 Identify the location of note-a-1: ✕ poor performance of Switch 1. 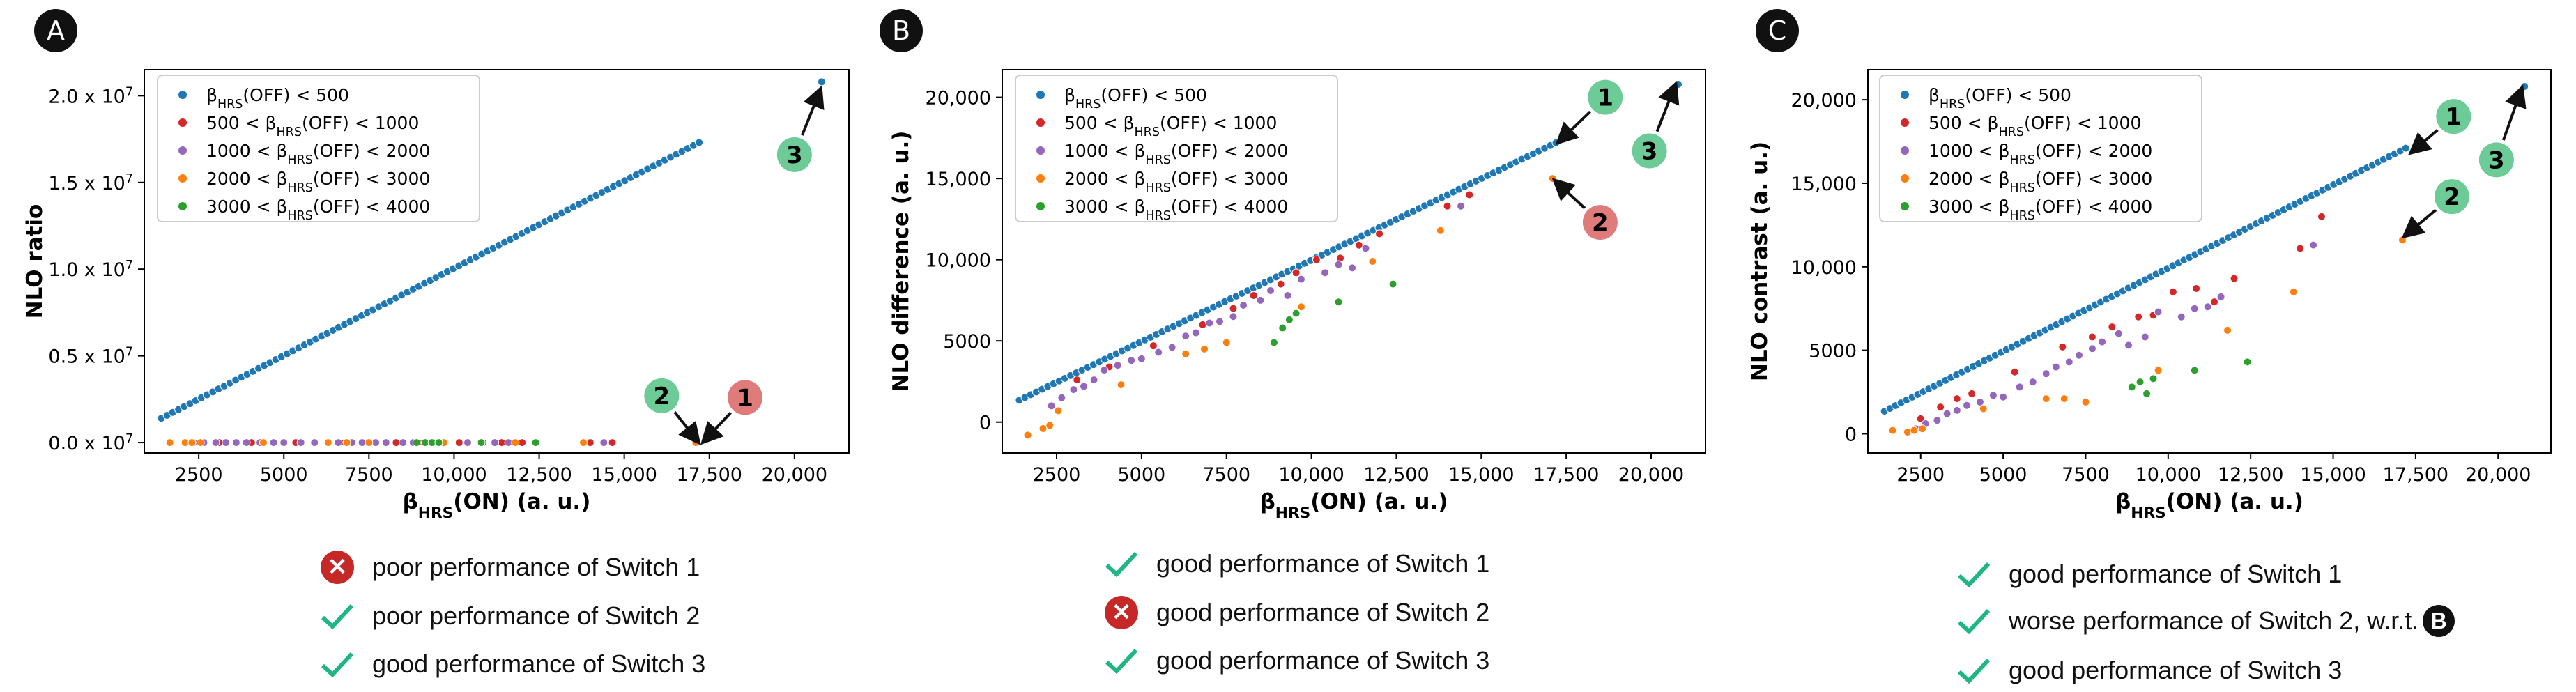
(510, 567).